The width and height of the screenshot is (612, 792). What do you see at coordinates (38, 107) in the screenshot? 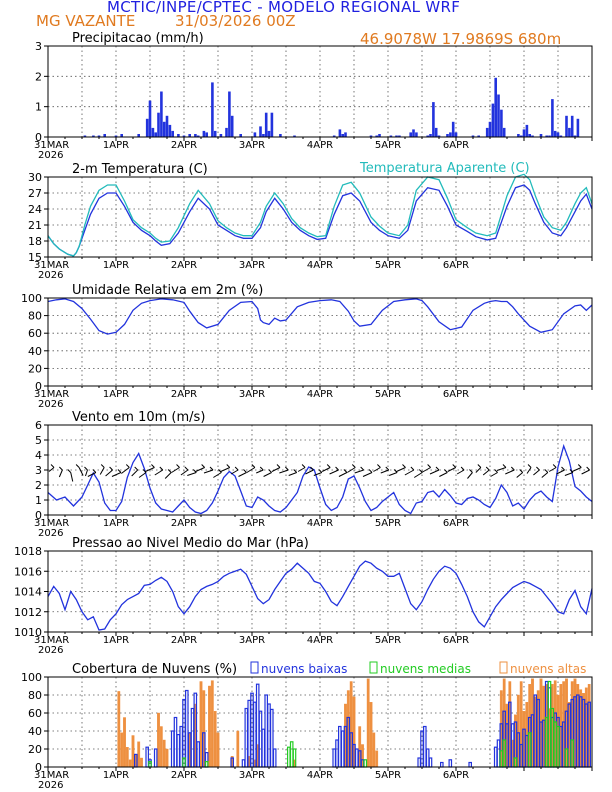
I see `y-tick-label: 1` at bounding box center [38, 107].